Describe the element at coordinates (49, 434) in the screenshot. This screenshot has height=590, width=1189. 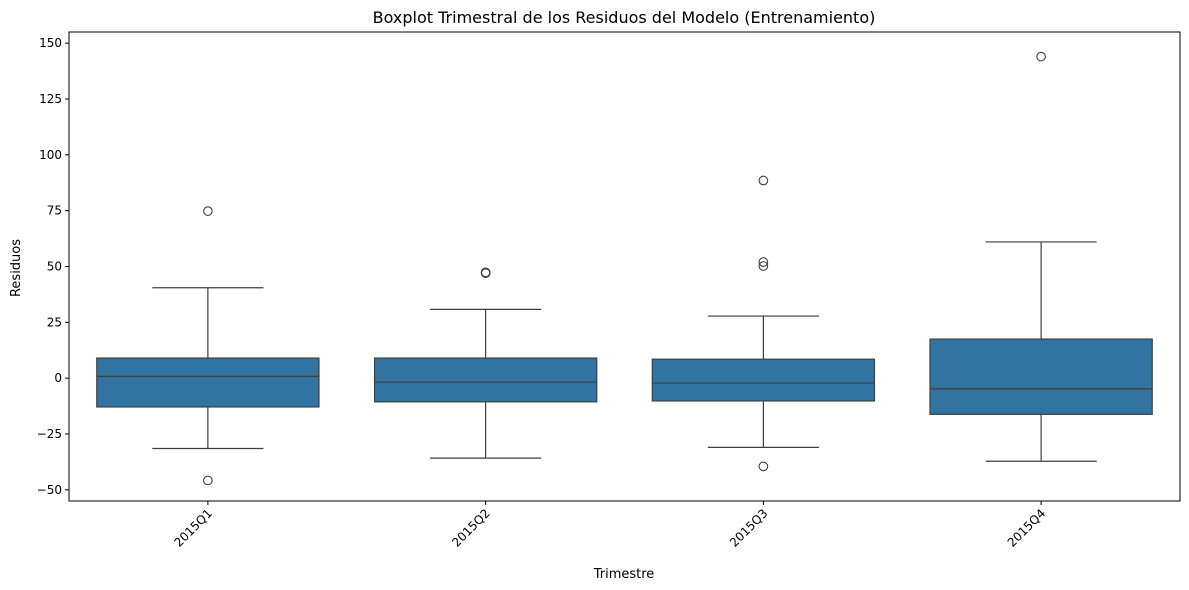
I see `y-tick-label: −25` at that location.